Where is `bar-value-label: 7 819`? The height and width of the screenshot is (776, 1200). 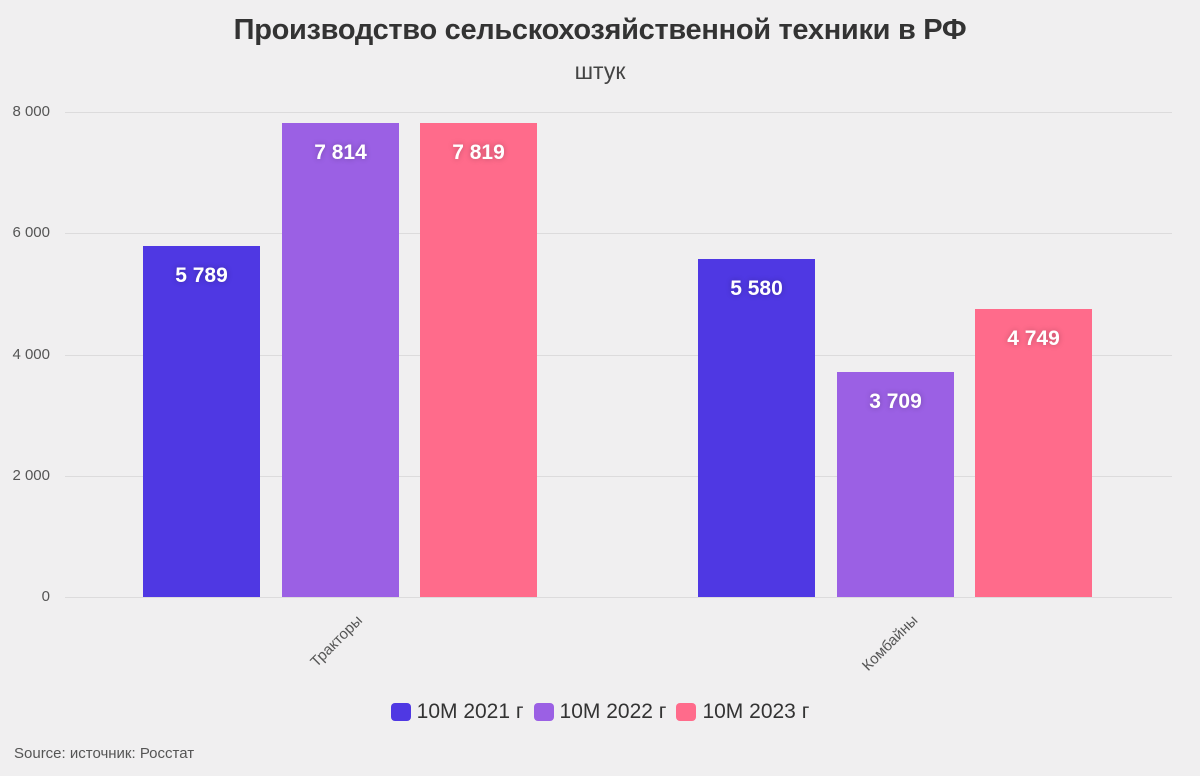 bar-value-label: 7 819 is located at coordinates (478, 152).